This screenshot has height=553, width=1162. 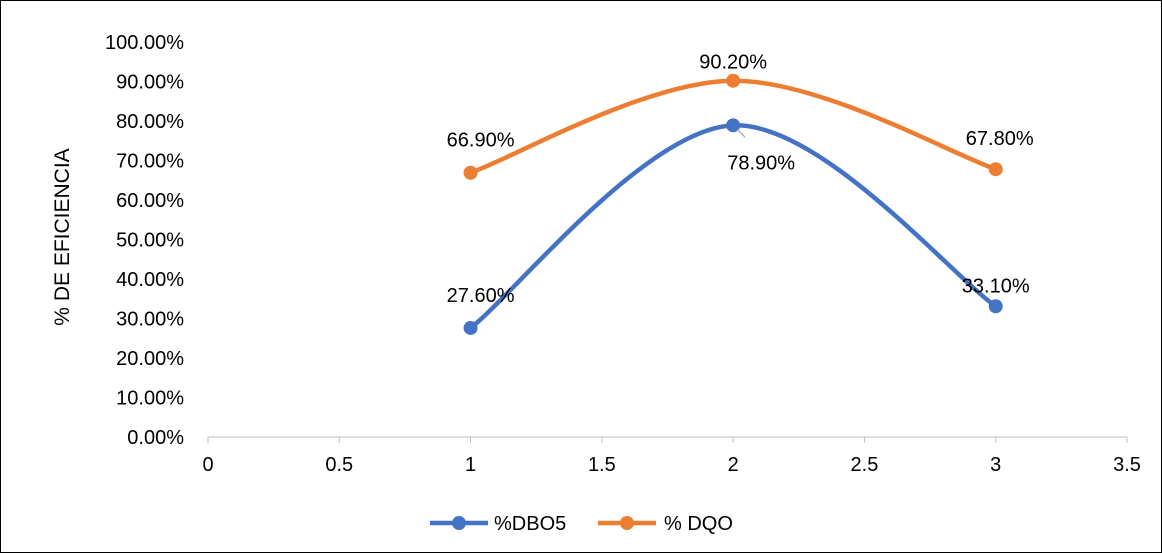 What do you see at coordinates (150, 241) in the screenshot?
I see `y-tick-label: 50.00%` at bounding box center [150, 241].